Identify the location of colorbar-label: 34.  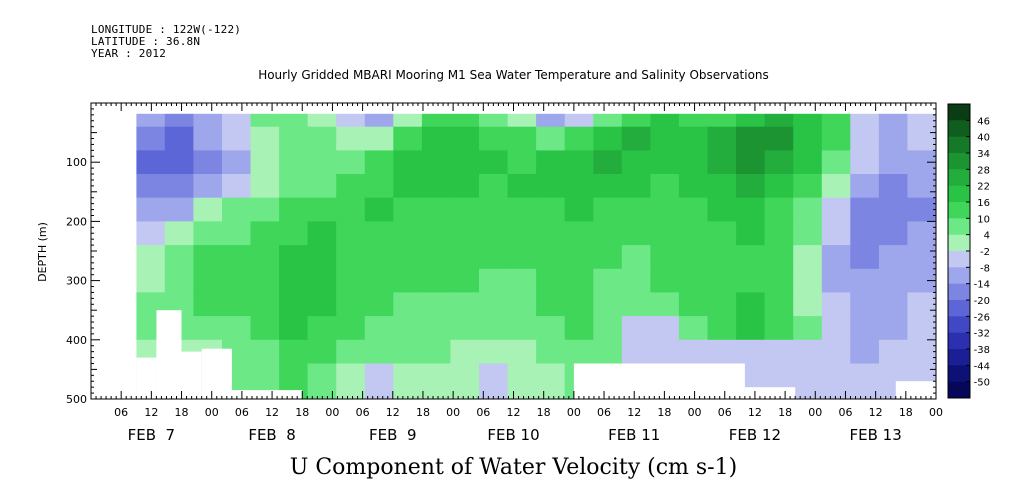
(983, 154).